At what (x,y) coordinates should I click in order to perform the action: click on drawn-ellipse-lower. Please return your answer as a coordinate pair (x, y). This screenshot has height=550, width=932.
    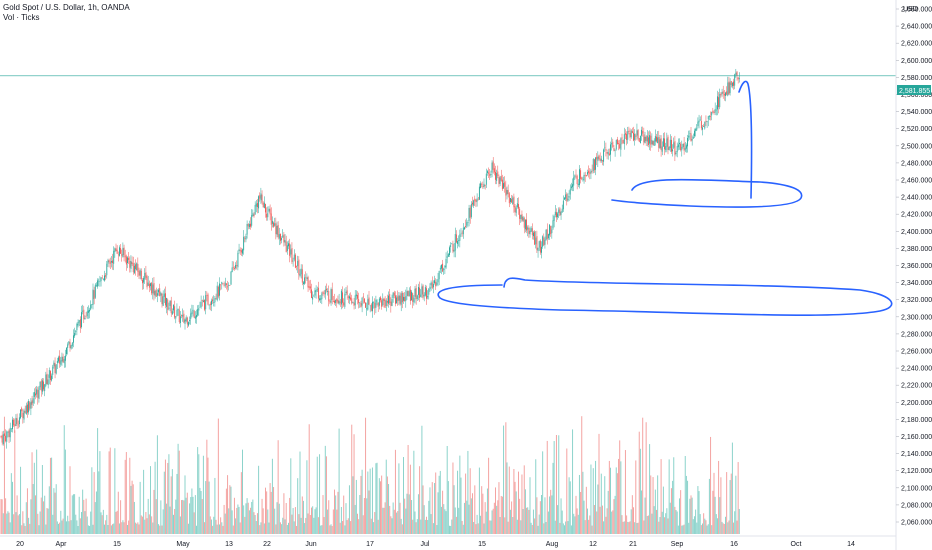
    Looking at the image, I should click on (665, 296).